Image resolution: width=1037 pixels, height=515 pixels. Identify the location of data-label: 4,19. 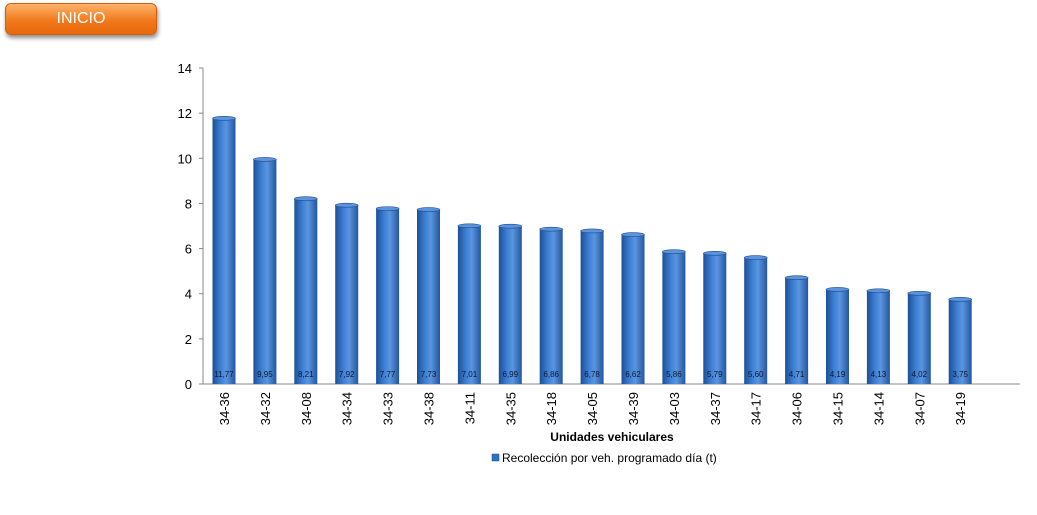
(838, 374).